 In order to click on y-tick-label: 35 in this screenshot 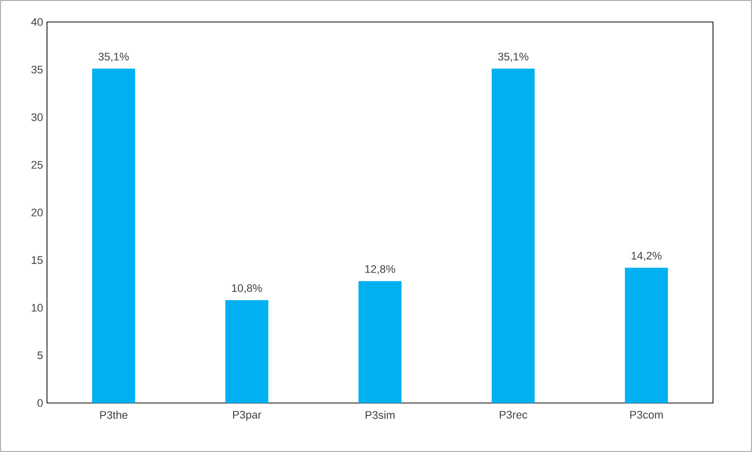, I will do `click(37, 70)`.